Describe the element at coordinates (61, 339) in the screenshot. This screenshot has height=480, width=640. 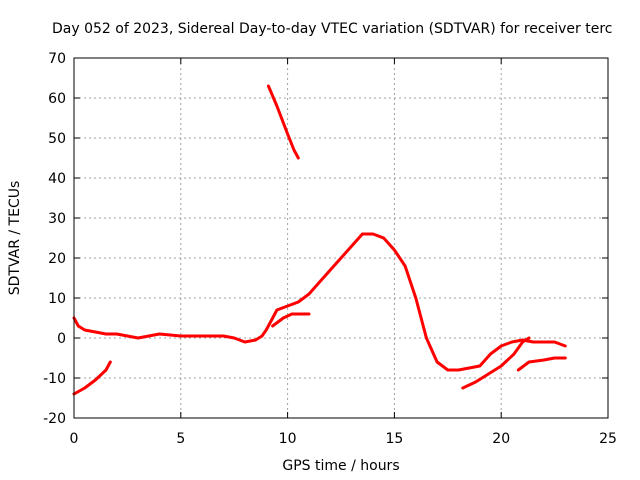
I see `y-tick-label: 0` at that location.